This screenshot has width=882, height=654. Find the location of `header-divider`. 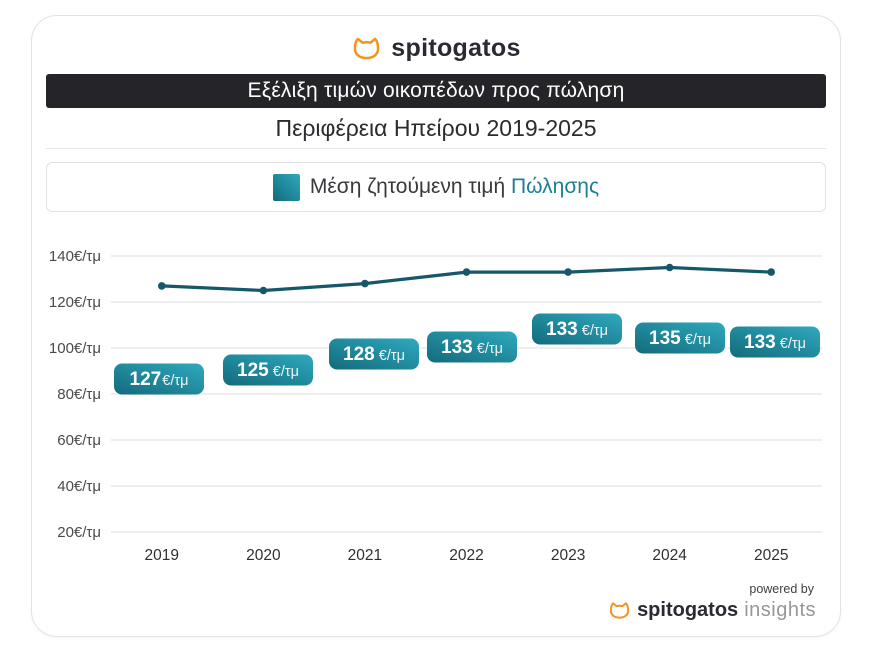

header-divider is located at coordinates (436, 148).